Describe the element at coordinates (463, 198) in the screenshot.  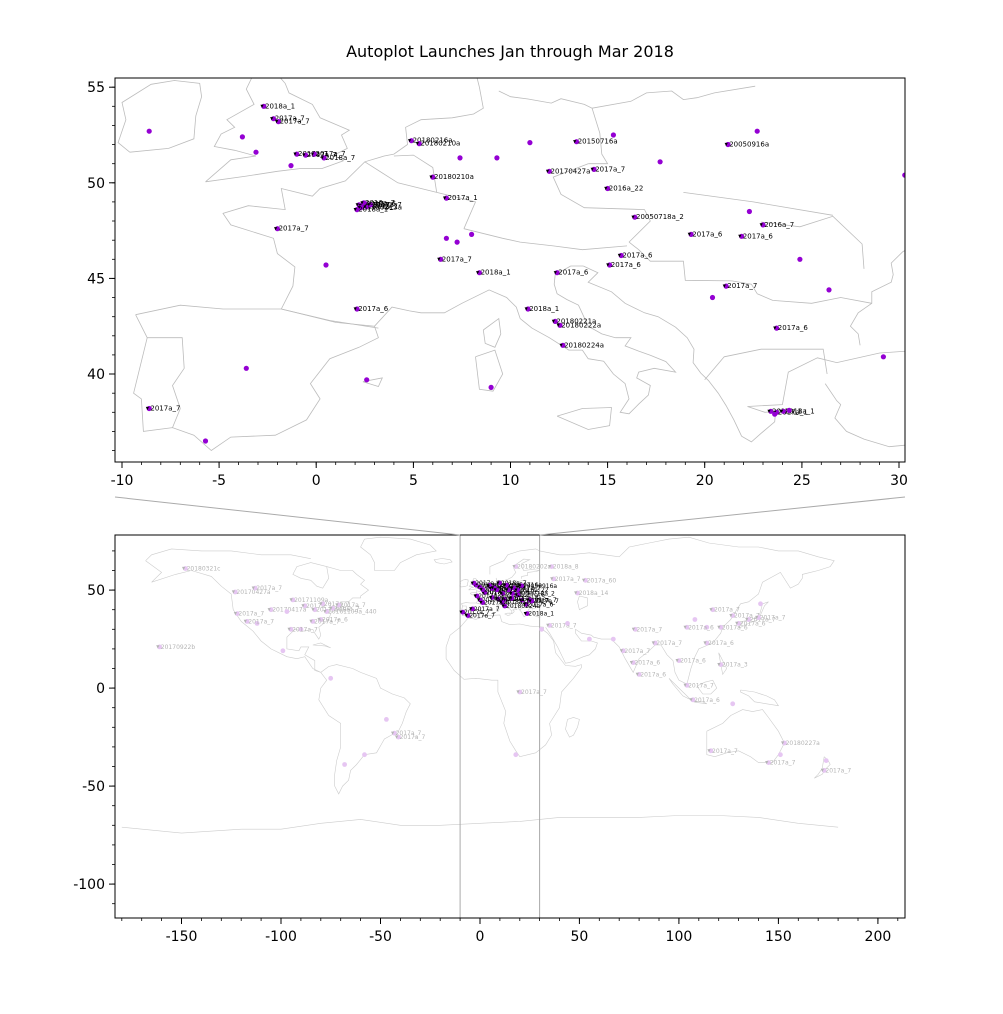
I see `launch-label: 2017a_1` at that location.